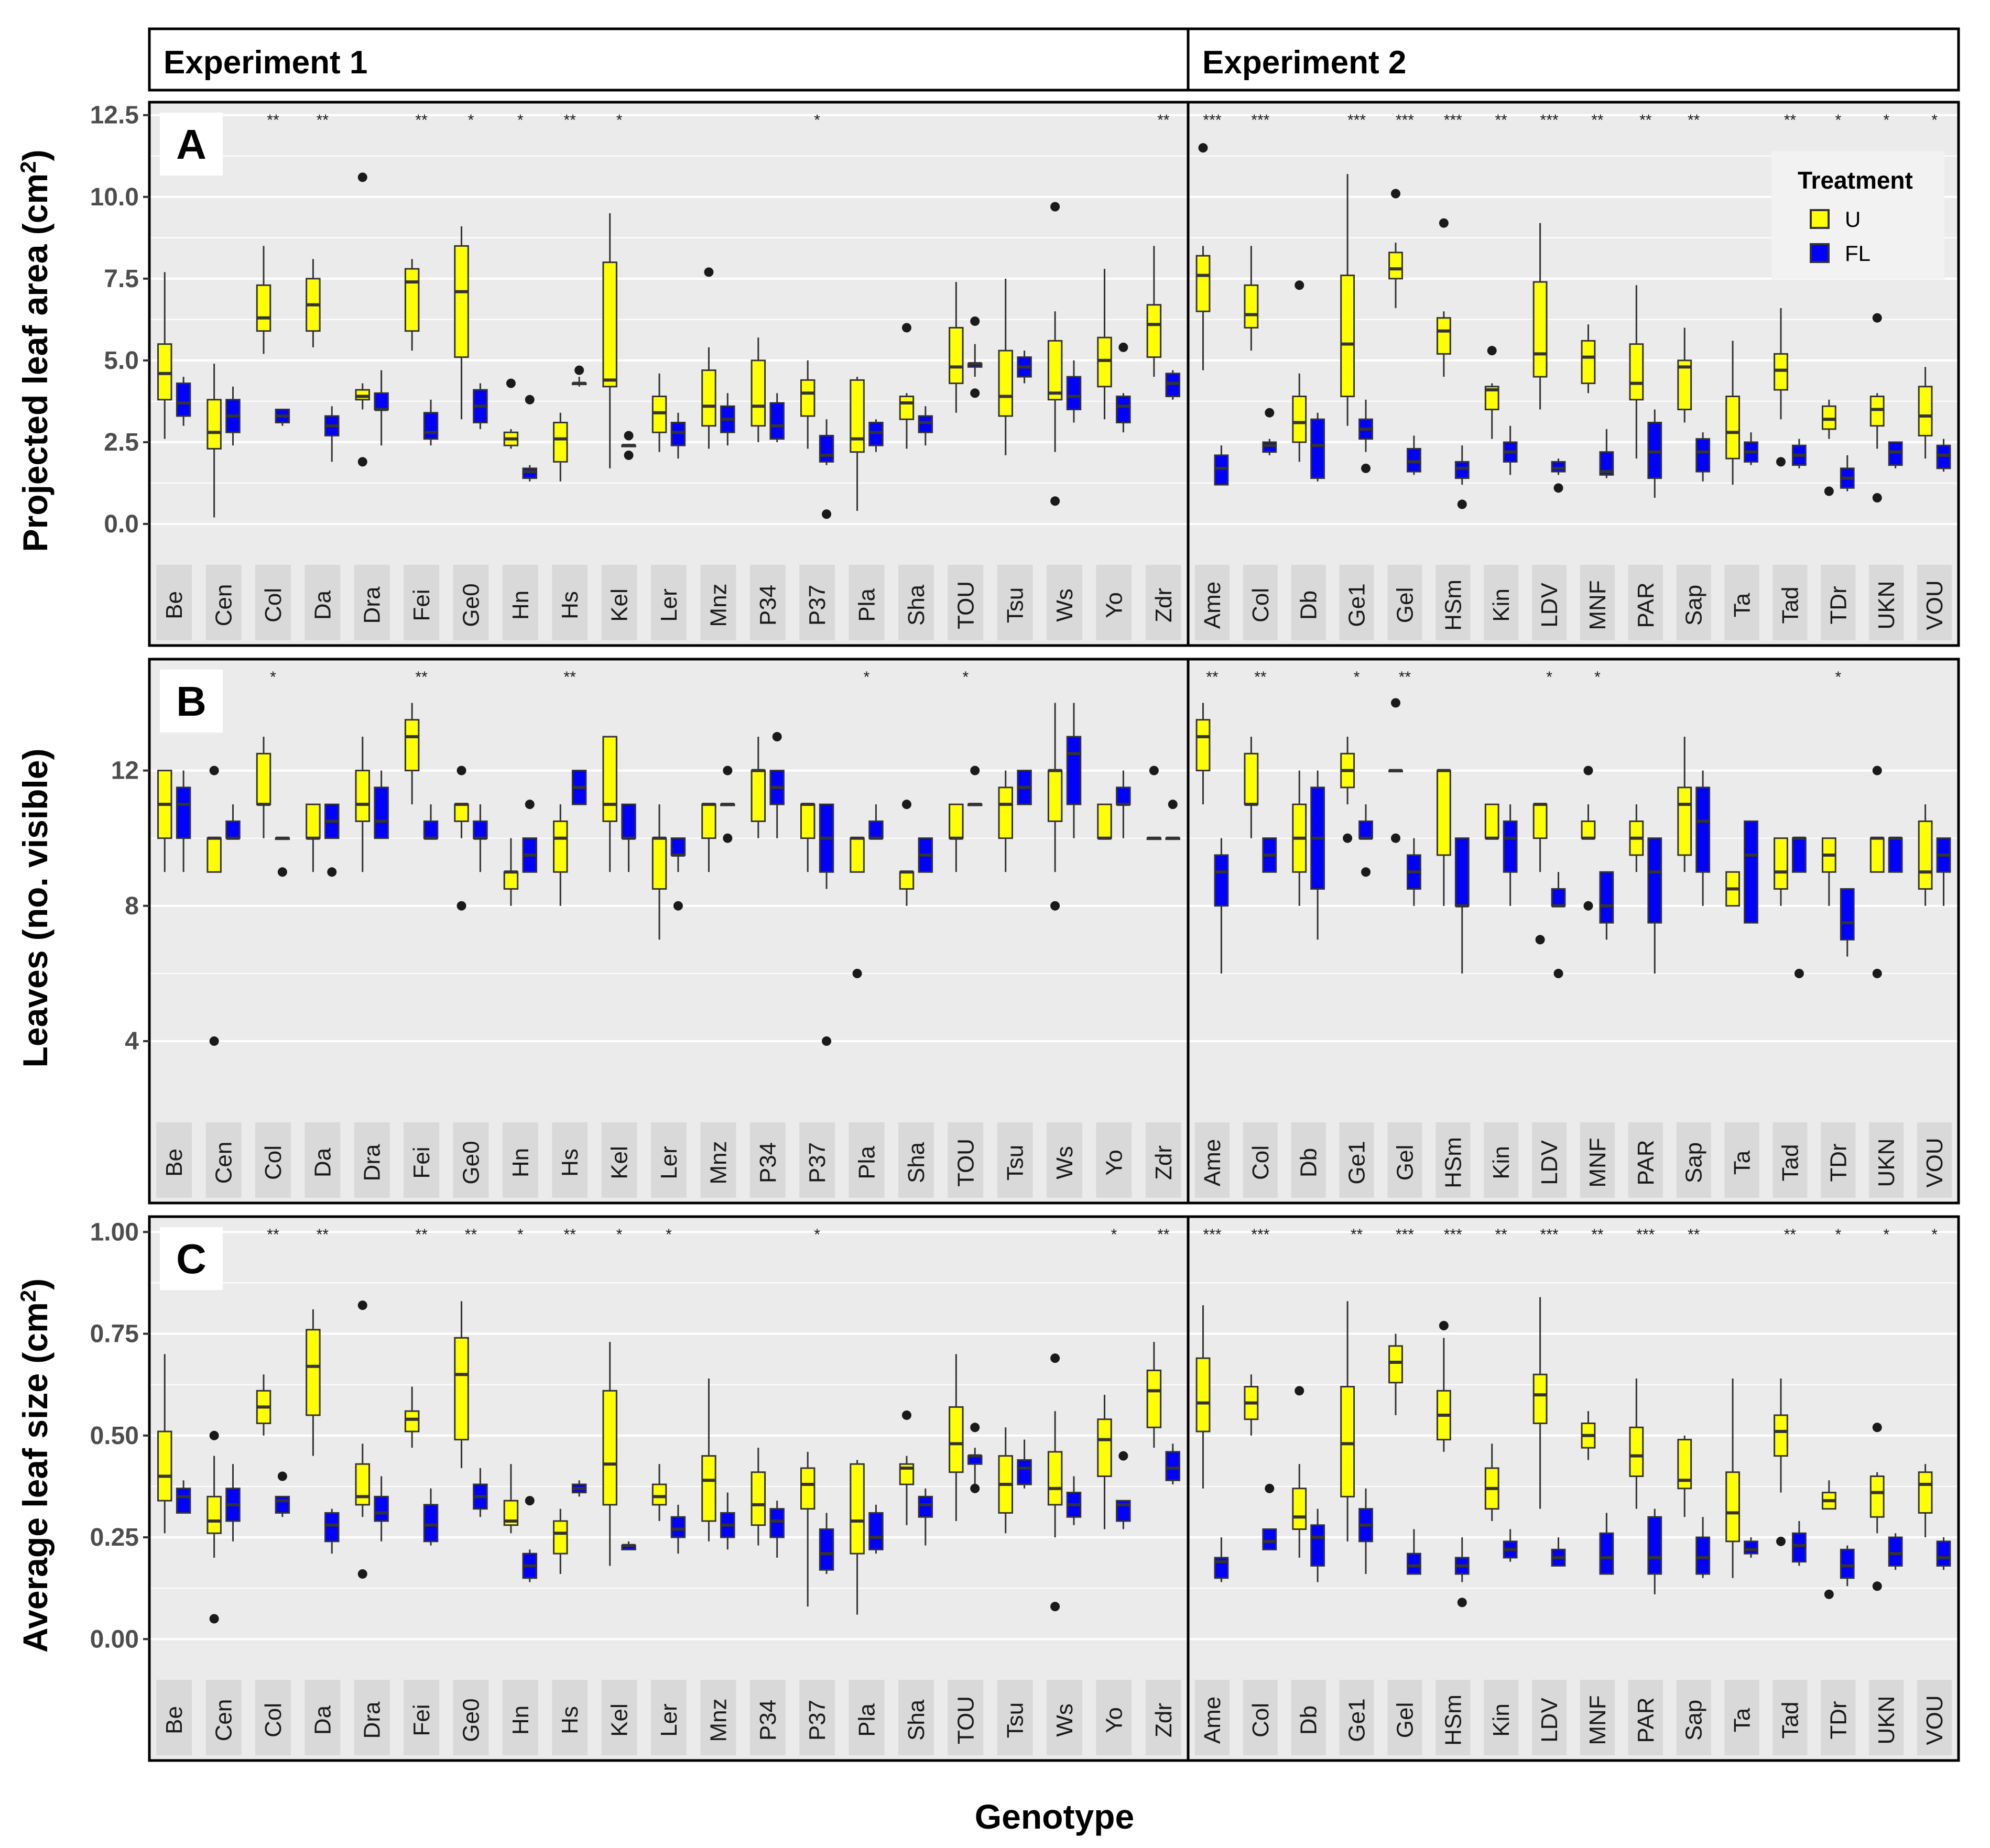 This screenshot has height=1848, width=1990. Describe the element at coordinates (520, 999) in the screenshot. I see `genotype-group: Hn` at that location.